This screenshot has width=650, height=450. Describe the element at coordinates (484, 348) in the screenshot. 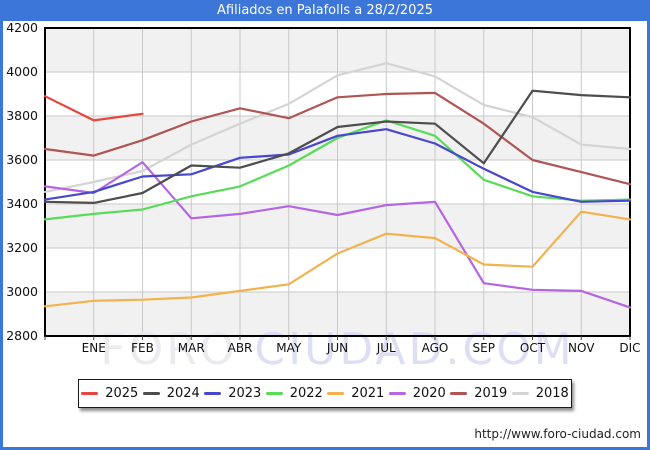

I see `x-axis-label: SEP` at that location.